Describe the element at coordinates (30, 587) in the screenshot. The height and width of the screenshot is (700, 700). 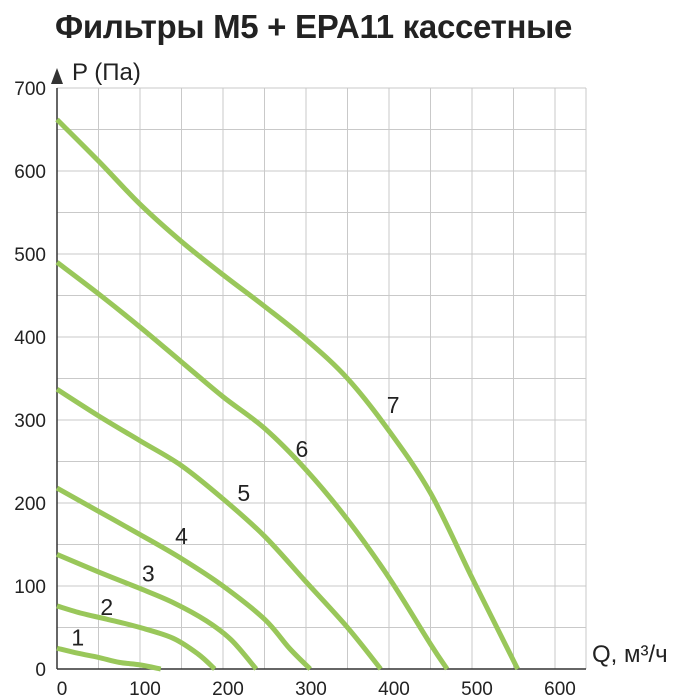
I see `y-tick-label: 100` at that location.